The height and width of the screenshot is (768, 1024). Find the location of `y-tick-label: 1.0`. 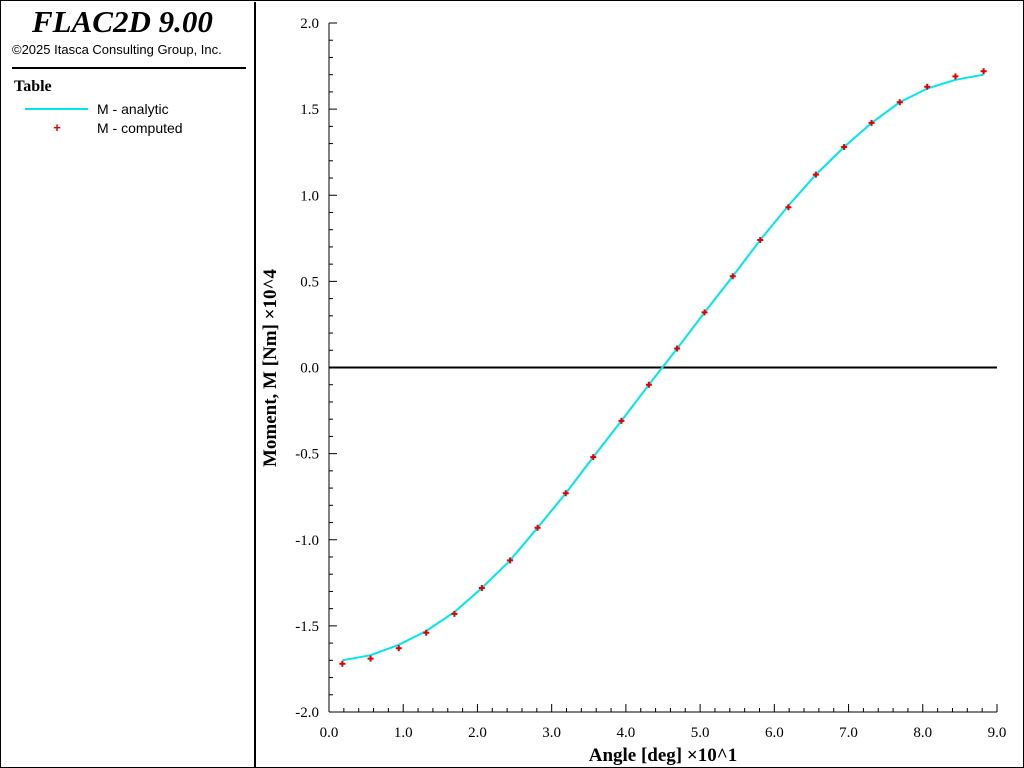

y-tick-label: 1.0 is located at coordinates (309, 196).